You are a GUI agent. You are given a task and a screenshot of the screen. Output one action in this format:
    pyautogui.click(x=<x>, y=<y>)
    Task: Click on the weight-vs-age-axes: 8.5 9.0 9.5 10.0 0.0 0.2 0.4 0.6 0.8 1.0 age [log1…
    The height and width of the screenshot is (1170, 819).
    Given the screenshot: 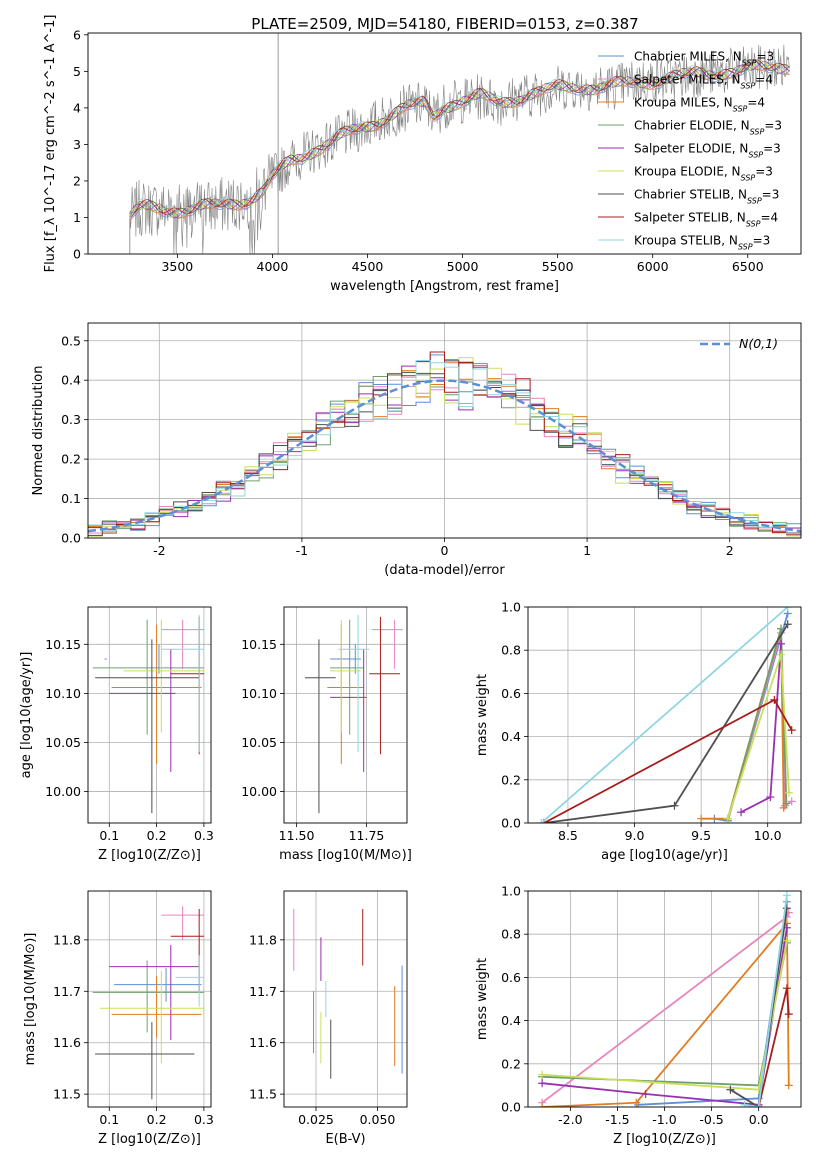 What is the action you would take?
    pyautogui.click(x=638, y=731)
    